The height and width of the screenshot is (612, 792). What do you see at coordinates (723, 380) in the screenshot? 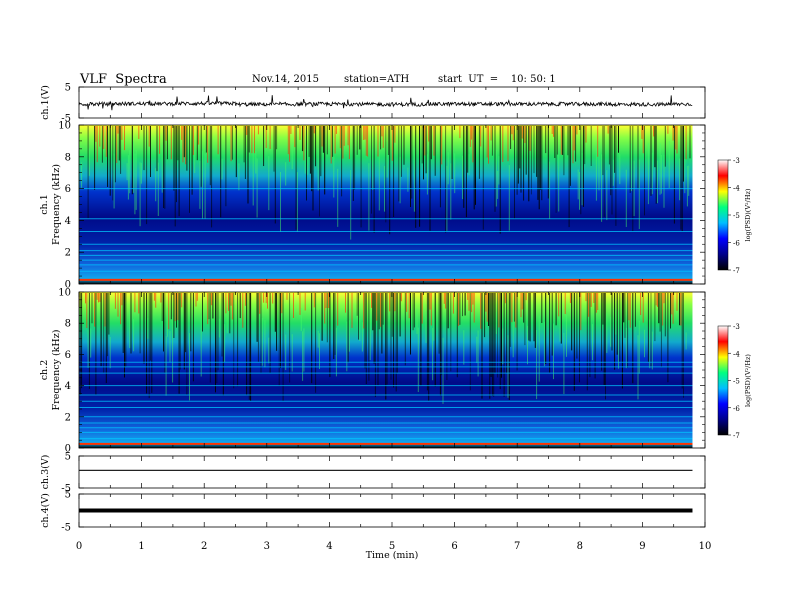
I see `colorbar-ch2spec2` at bounding box center [723, 380].